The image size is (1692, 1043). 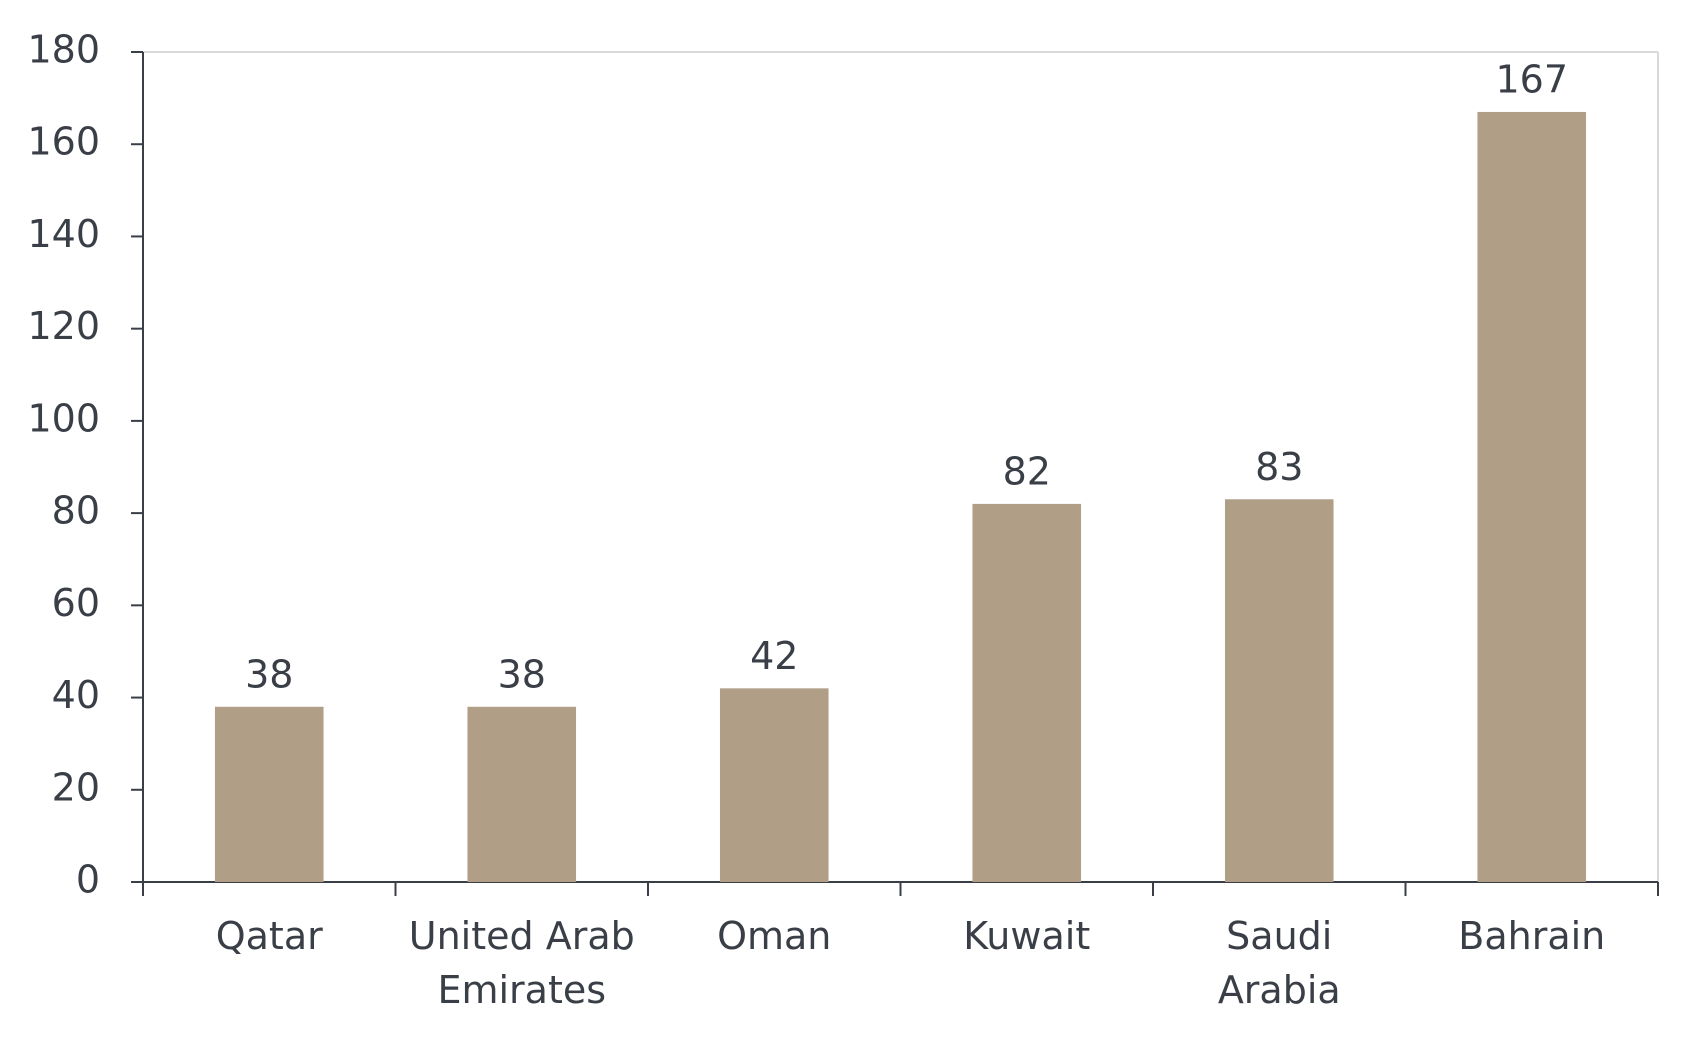 What do you see at coordinates (1027, 936) in the screenshot?
I see `x-tick-label: Kuwait` at bounding box center [1027, 936].